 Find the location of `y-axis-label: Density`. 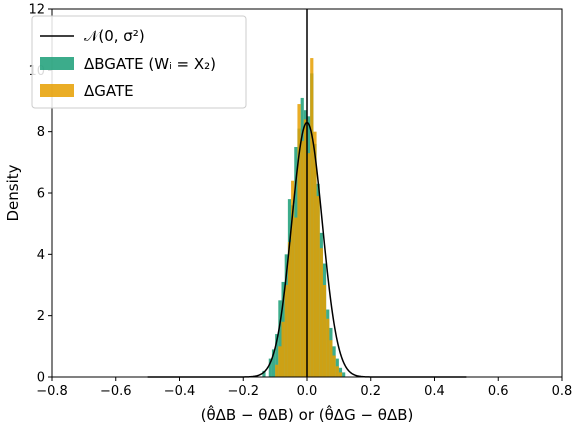

y-axis-label: Density is located at coordinates (13, 192).